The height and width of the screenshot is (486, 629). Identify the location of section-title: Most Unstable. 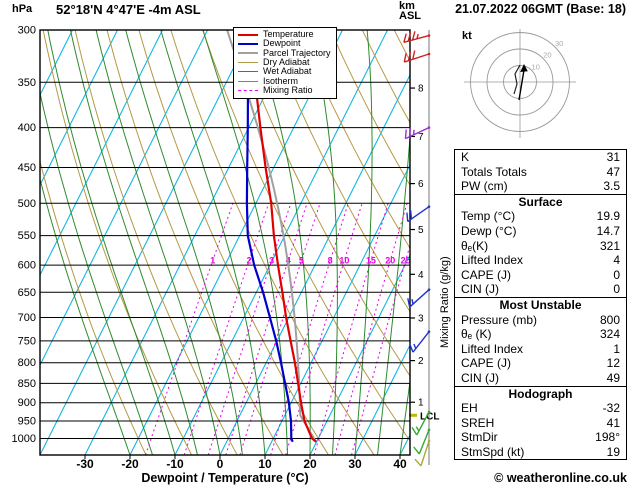
(540, 304).